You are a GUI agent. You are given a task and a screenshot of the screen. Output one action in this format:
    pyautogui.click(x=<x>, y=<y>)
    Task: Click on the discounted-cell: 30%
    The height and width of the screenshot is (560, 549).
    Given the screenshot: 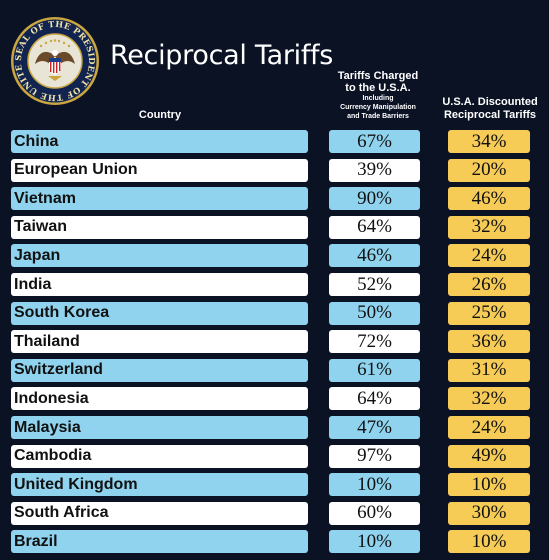 What is the action you would take?
    pyautogui.click(x=489, y=513)
    